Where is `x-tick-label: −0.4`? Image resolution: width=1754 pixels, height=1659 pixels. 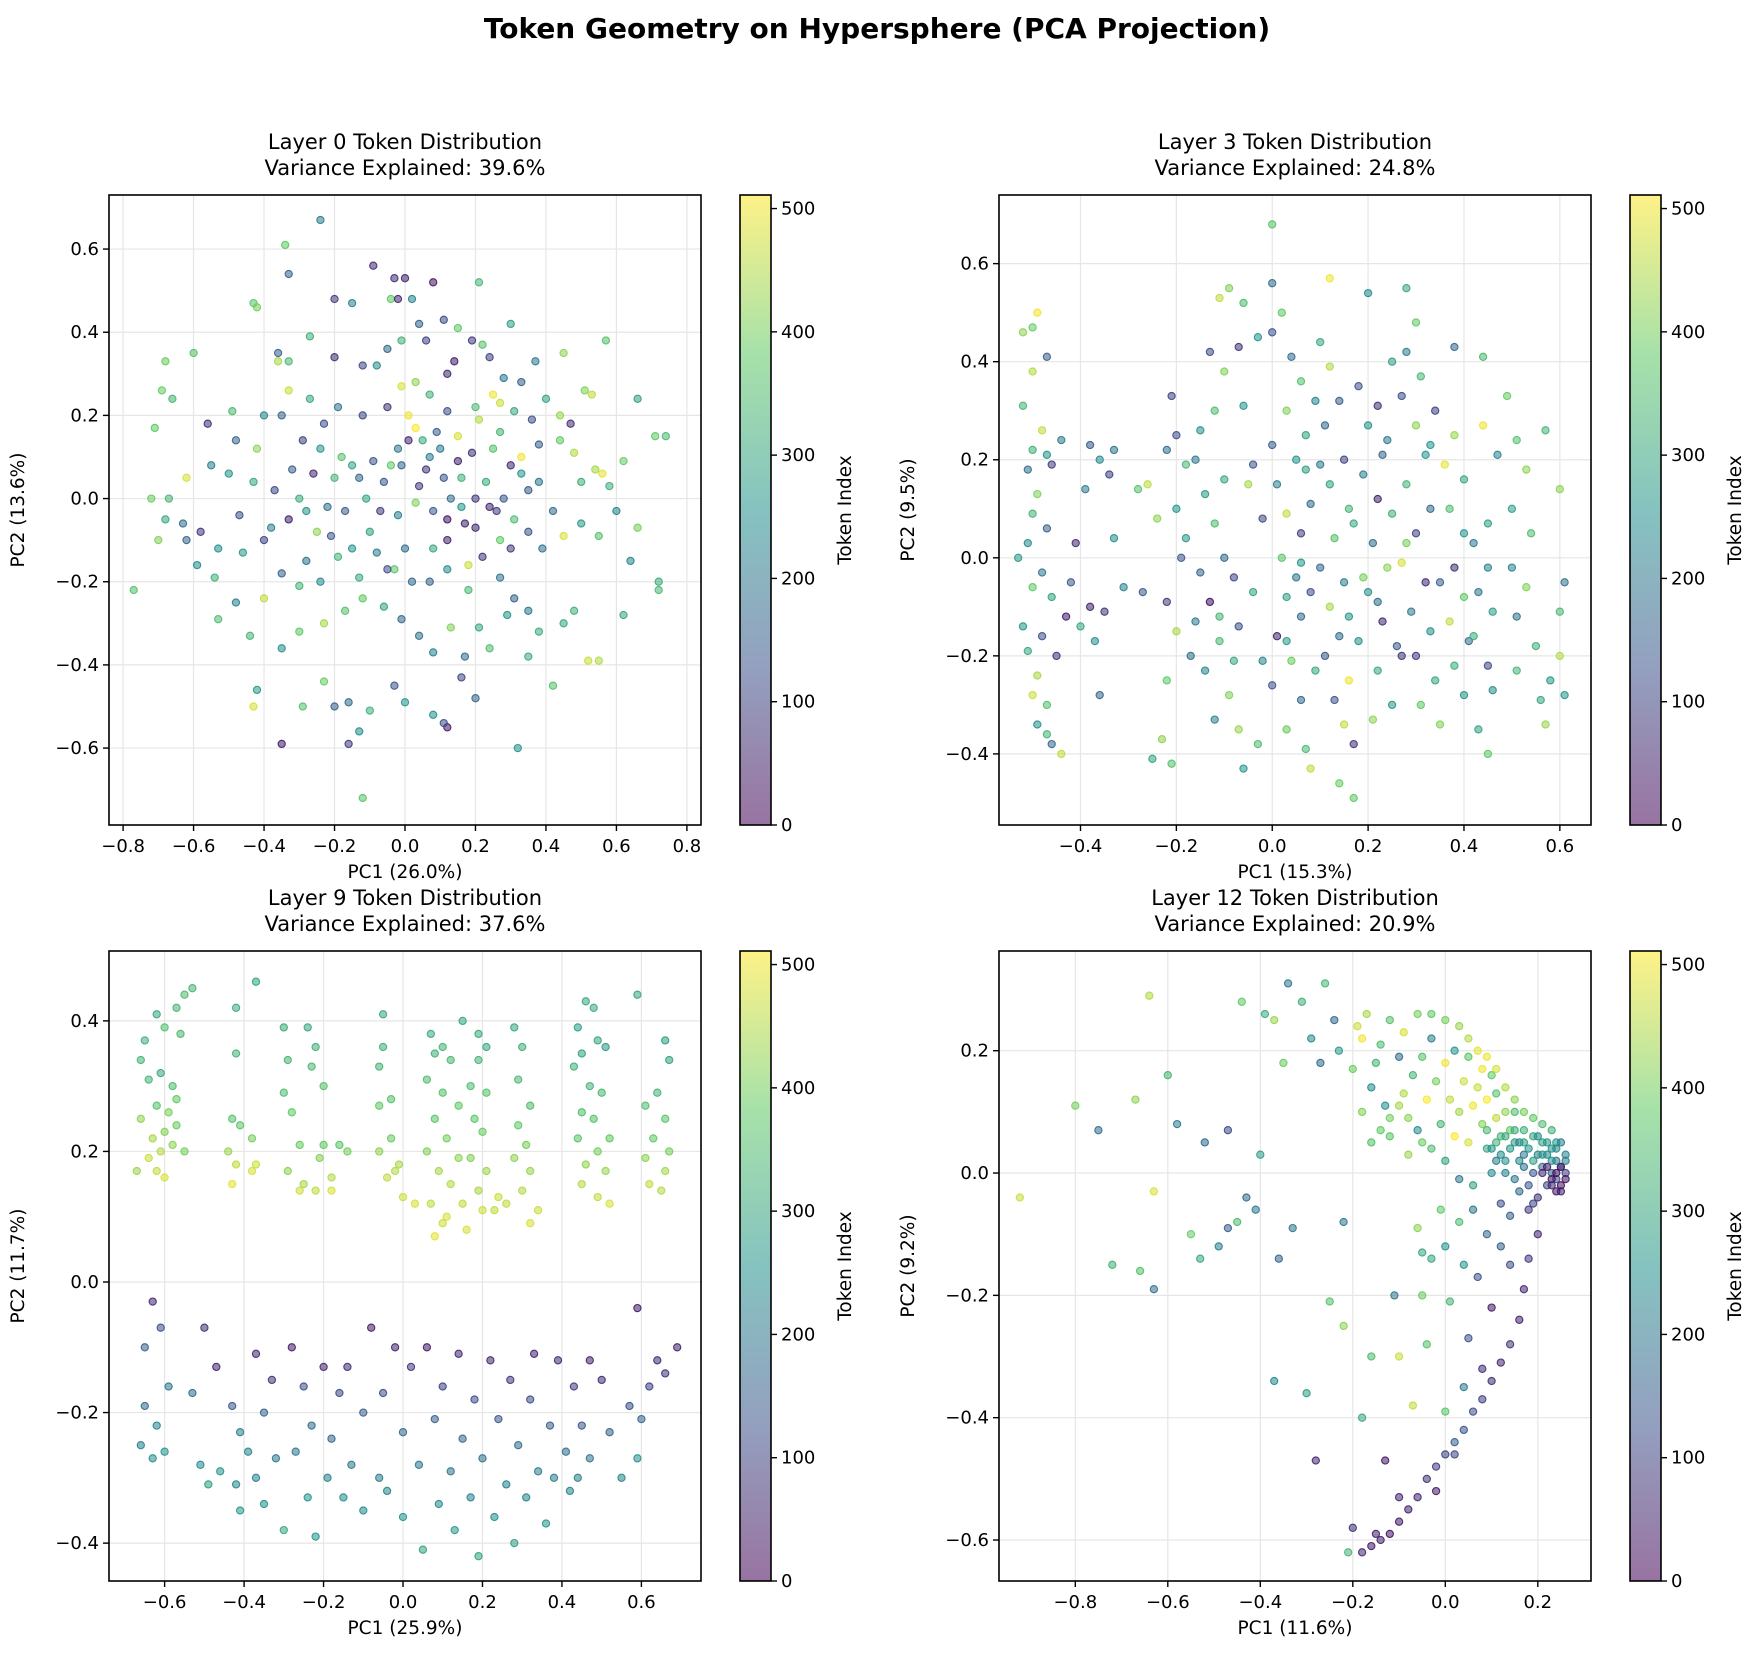
x-tick-label: −0.4 is located at coordinates (264, 846).